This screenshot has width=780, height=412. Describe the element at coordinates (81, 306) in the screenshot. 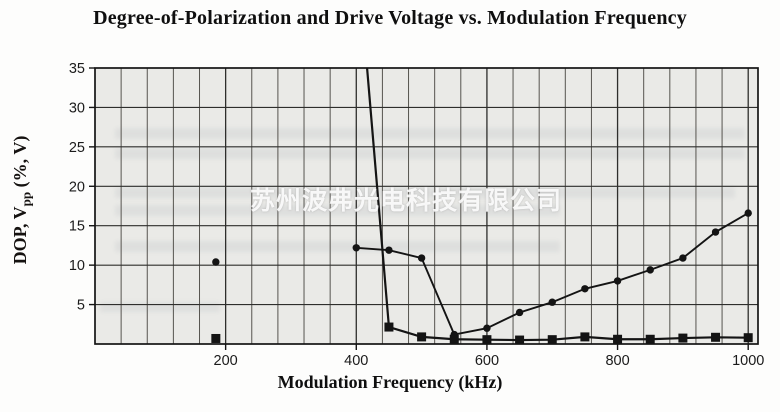

I see `y-tick-label: 5` at that location.